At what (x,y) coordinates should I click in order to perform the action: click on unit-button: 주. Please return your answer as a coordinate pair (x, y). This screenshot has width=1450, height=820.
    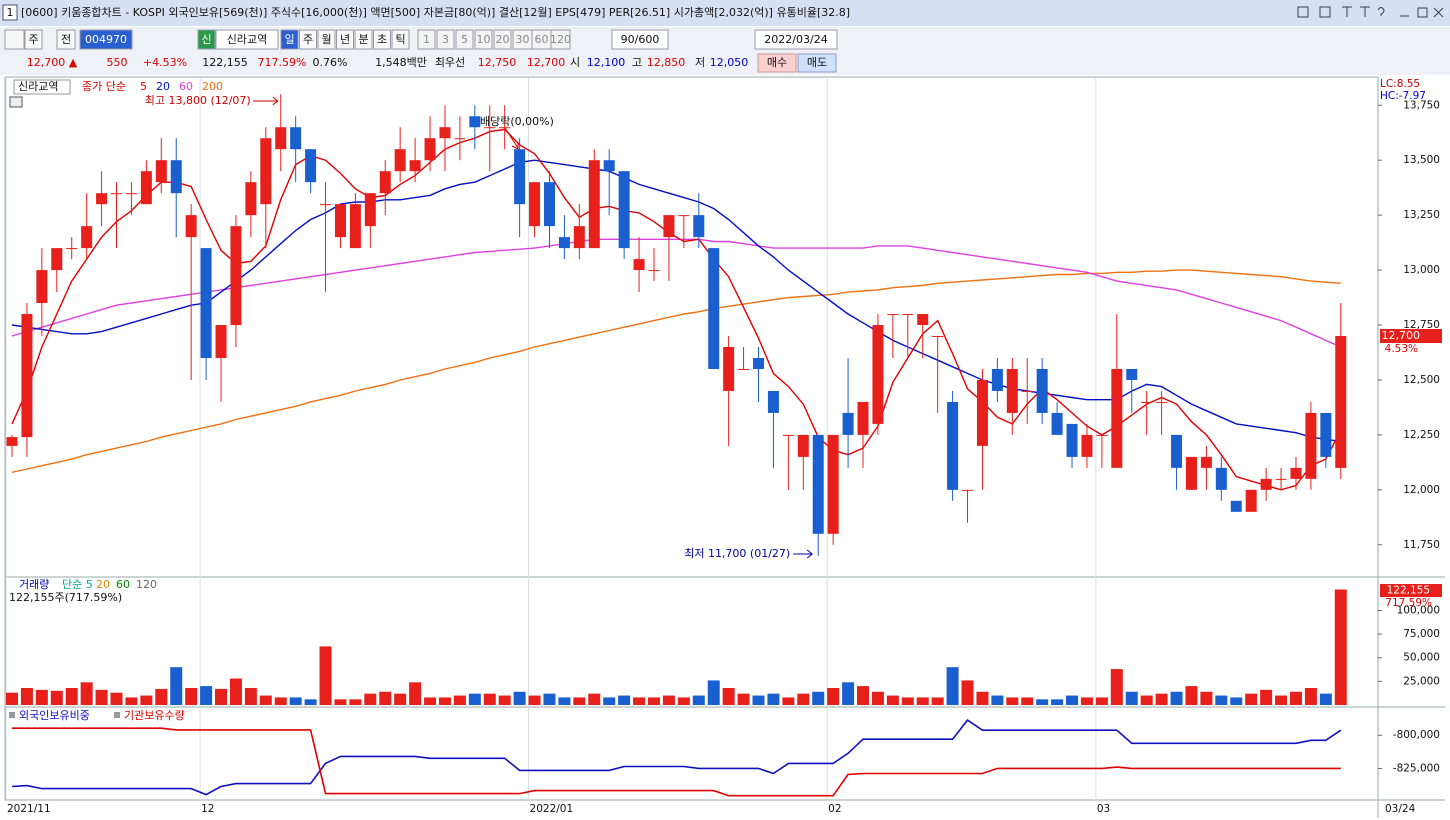
    Looking at the image, I should click on (33, 39).